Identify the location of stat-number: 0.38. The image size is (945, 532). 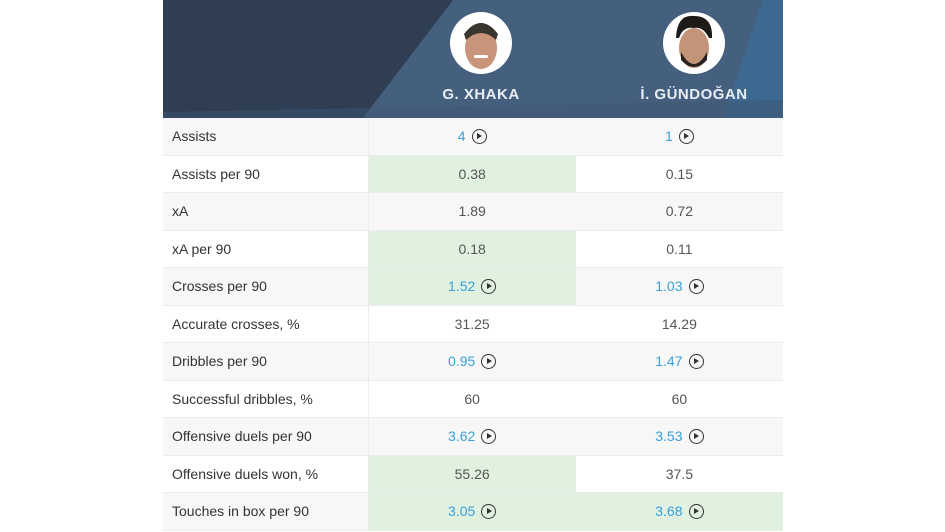
(472, 173).